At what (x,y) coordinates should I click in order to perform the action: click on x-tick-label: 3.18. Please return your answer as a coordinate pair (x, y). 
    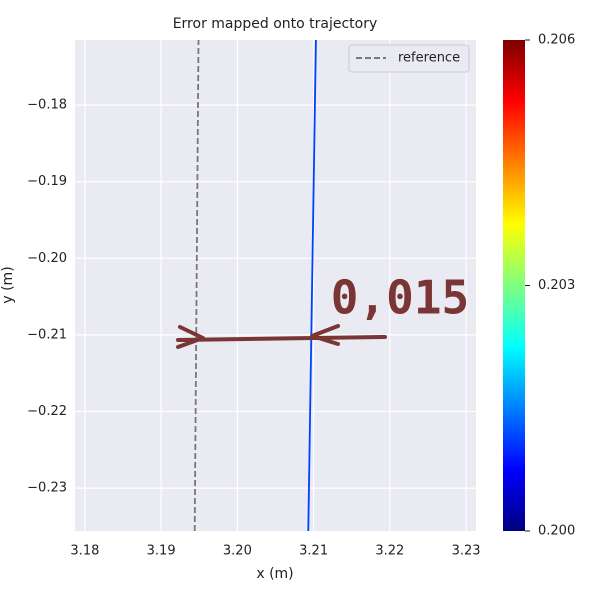
    Looking at the image, I should click on (84, 551).